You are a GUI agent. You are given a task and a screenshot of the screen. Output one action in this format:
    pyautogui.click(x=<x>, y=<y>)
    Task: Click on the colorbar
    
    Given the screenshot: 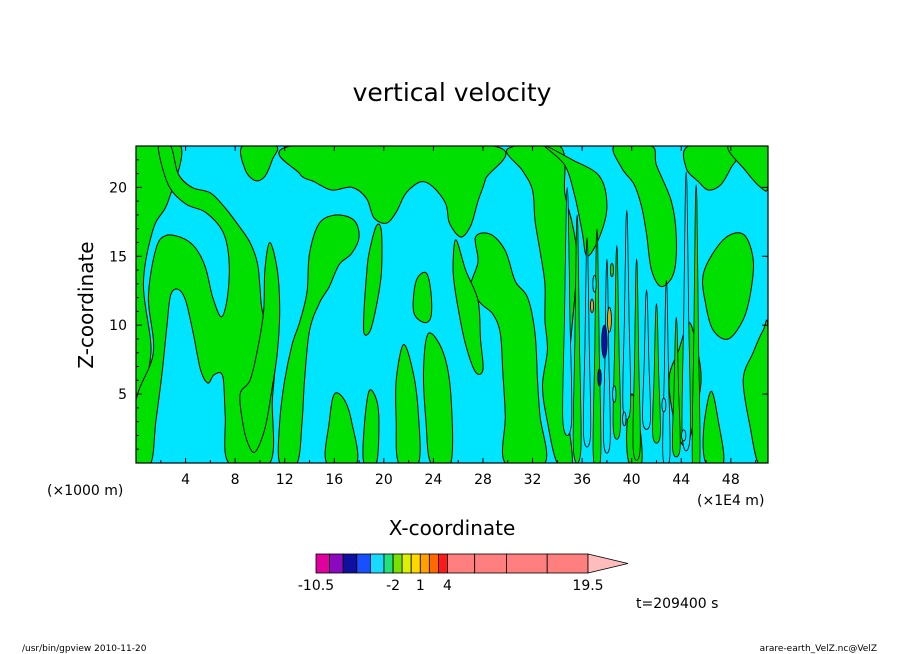 What is the action you would take?
    pyautogui.click(x=472, y=563)
    